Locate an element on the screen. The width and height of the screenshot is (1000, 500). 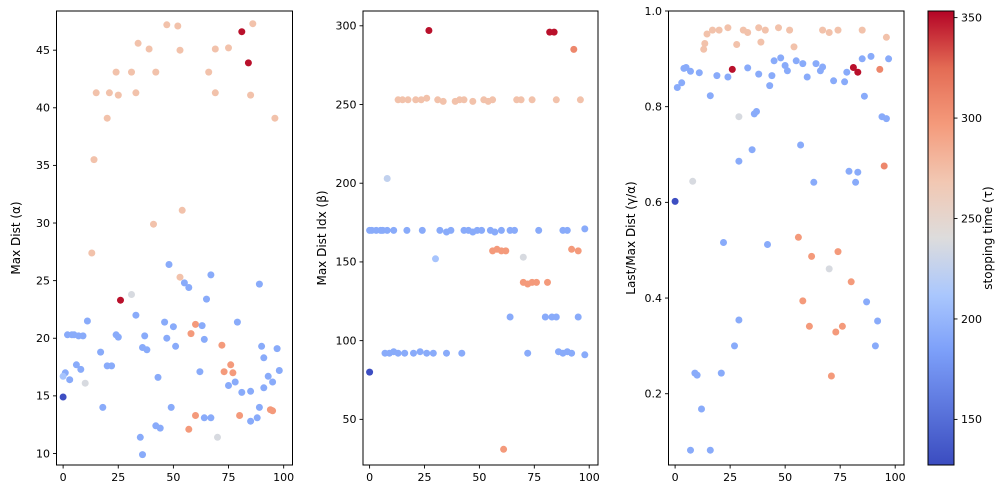
y-tick-label: 250 is located at coordinates (346, 104).